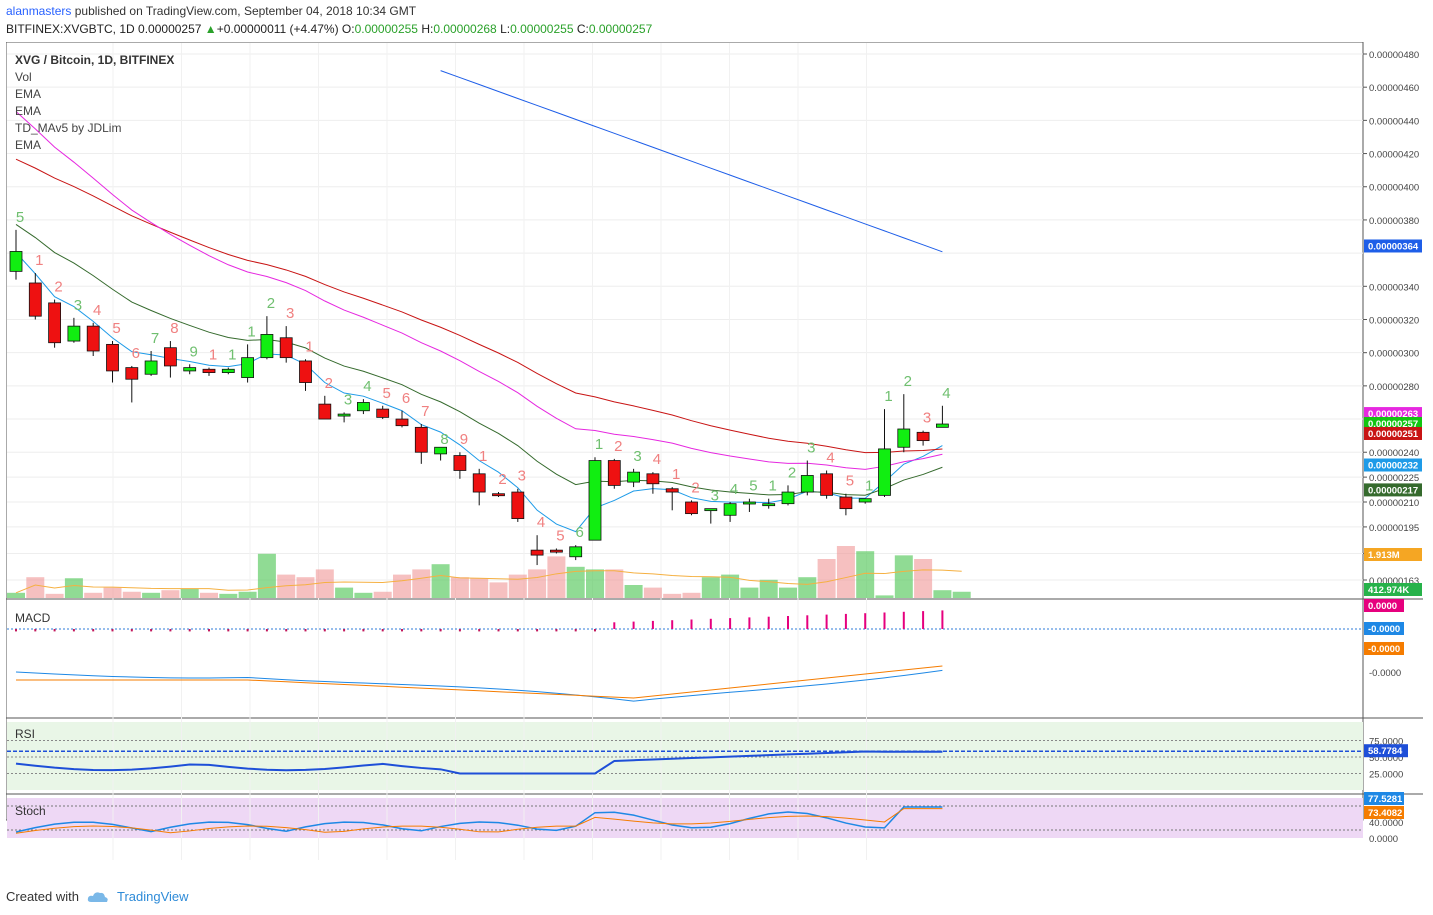 This screenshot has width=1433, height=915. Describe the element at coordinates (582, 29) in the screenshot. I see `close-label: C:` at that location.